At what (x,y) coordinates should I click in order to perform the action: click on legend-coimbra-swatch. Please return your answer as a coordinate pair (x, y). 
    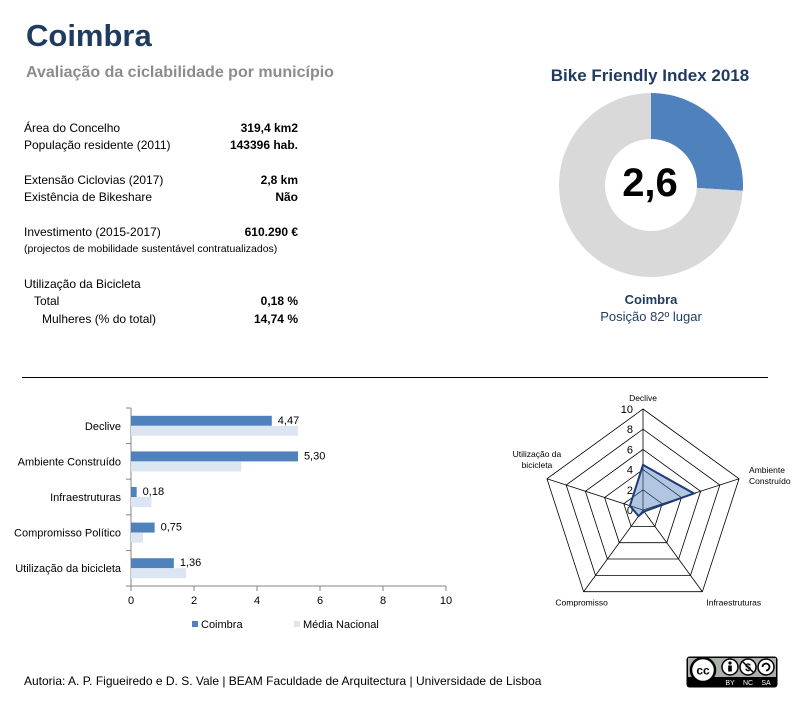
    Looking at the image, I should click on (195, 624).